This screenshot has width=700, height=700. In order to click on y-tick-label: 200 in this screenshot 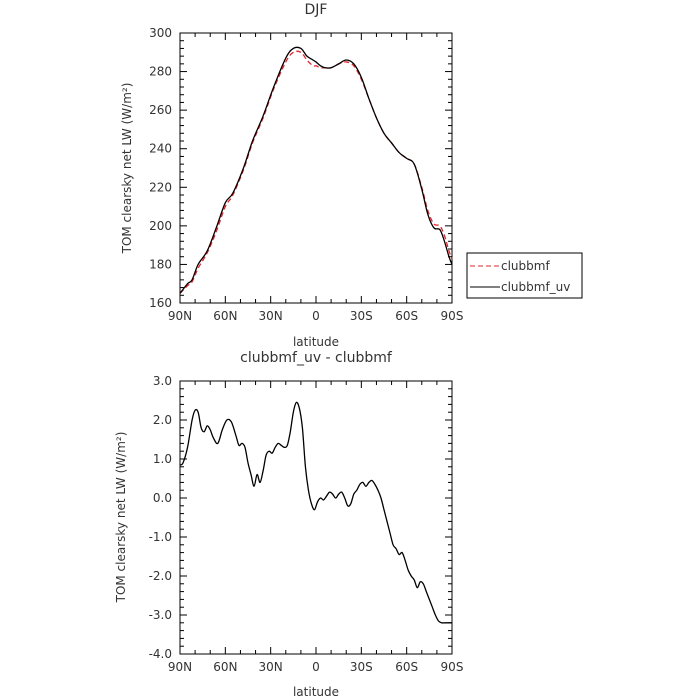, I will do `click(160, 226)`.